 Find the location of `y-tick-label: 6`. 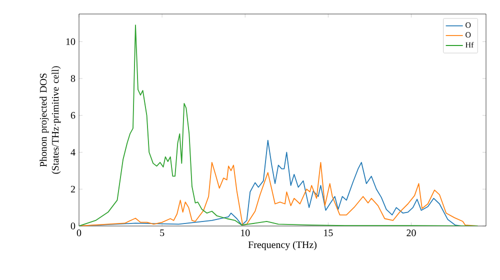

y-tick-label: 6 is located at coordinates (73, 115).